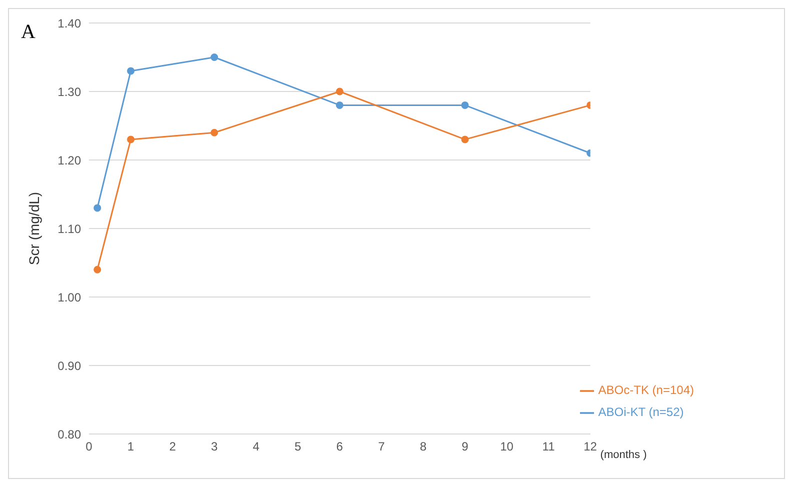 This screenshot has width=791, height=485. I want to click on legend-label: ABOc-TK (n=104), so click(646, 390).